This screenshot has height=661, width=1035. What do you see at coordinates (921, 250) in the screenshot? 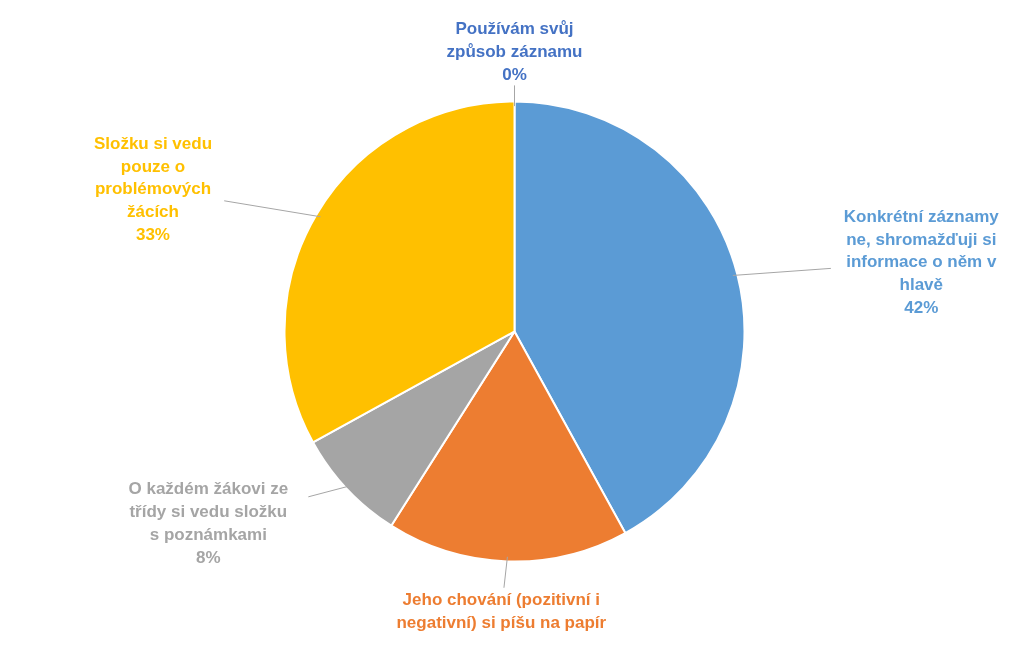
I see `slice-label: Konkrétní záznamy ne, shromažďuji si informace o něm v hlavě` at bounding box center [921, 250].